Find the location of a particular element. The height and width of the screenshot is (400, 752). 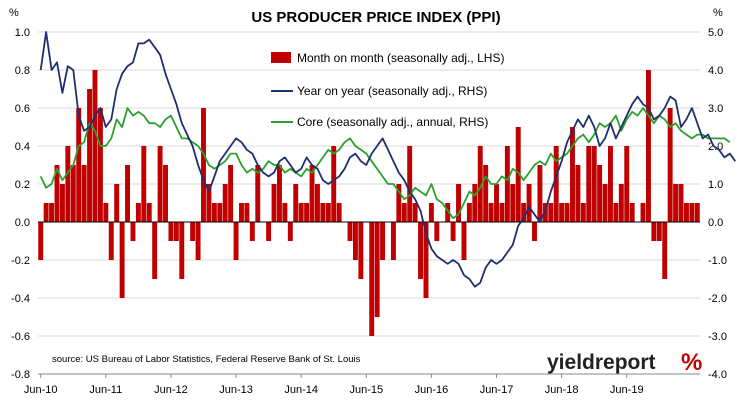

x-tick-label: Jun-15 is located at coordinates (366, 390).